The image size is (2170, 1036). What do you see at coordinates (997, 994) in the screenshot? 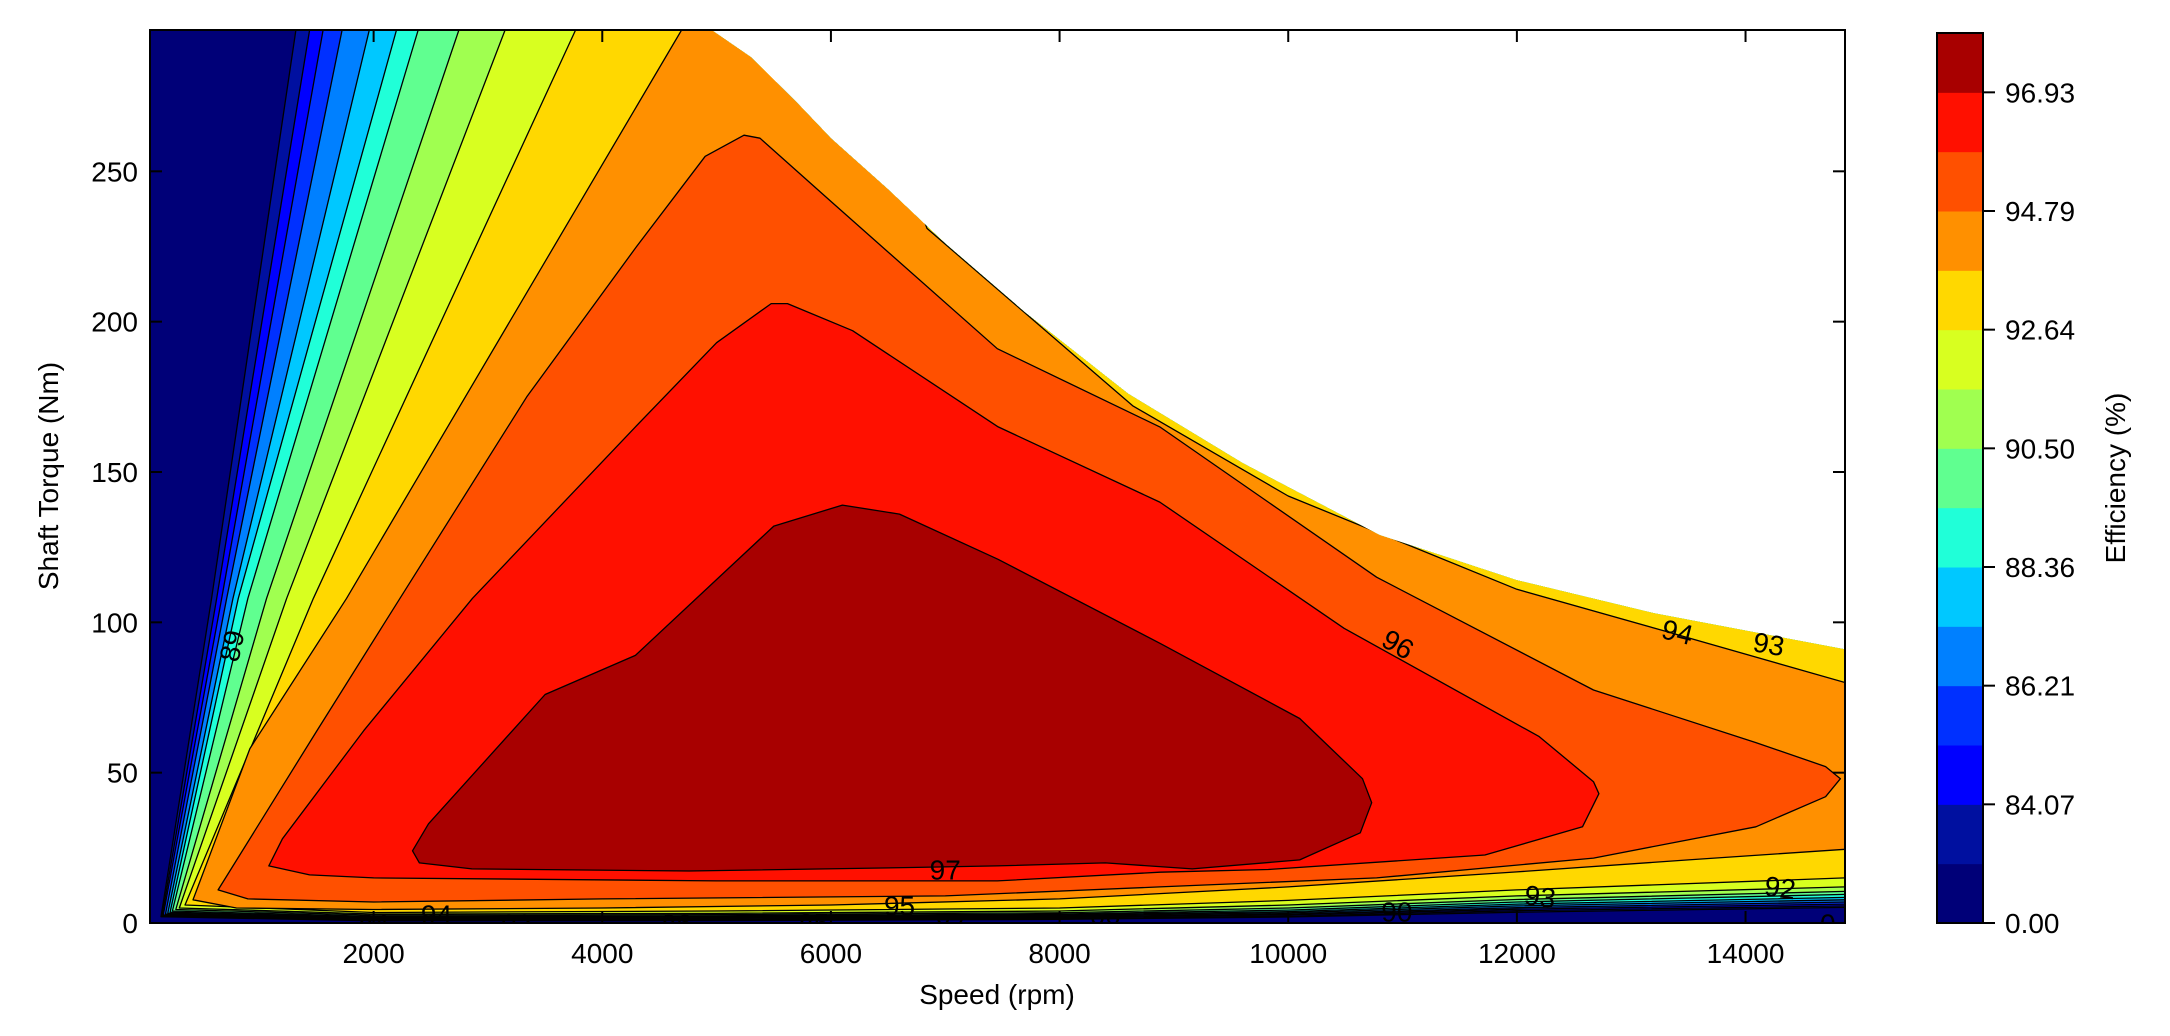
I see `x-axis-label: Speed (rpm)` at bounding box center [997, 994].